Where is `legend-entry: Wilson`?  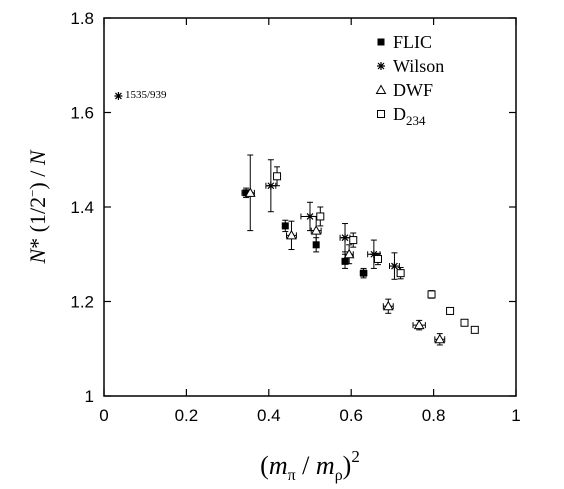
legend-entry: Wilson is located at coordinates (410, 66).